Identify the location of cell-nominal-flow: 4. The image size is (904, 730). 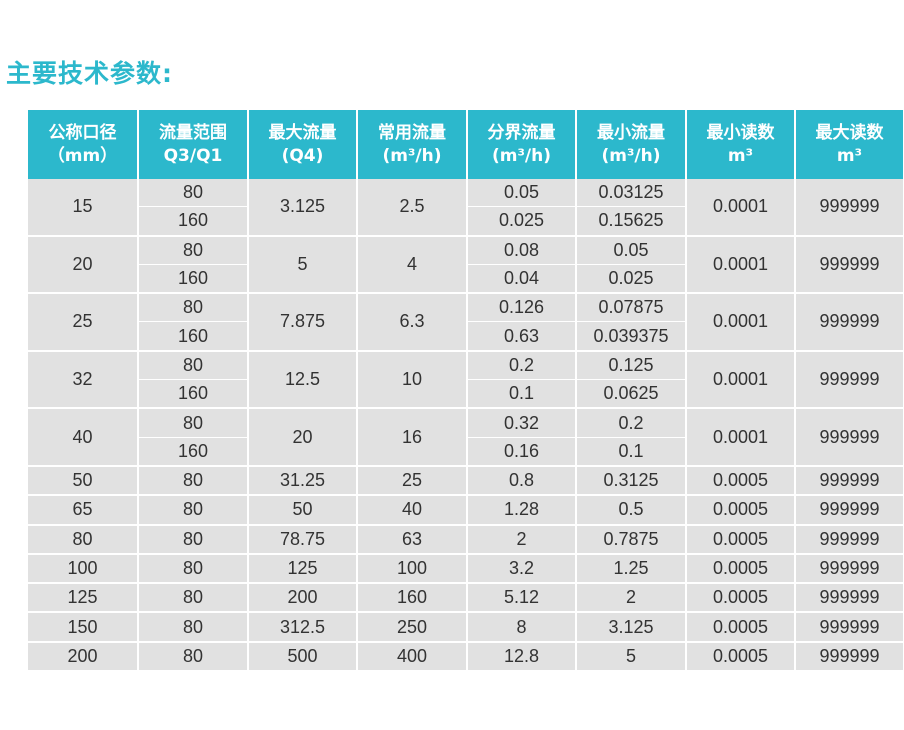
(411, 264).